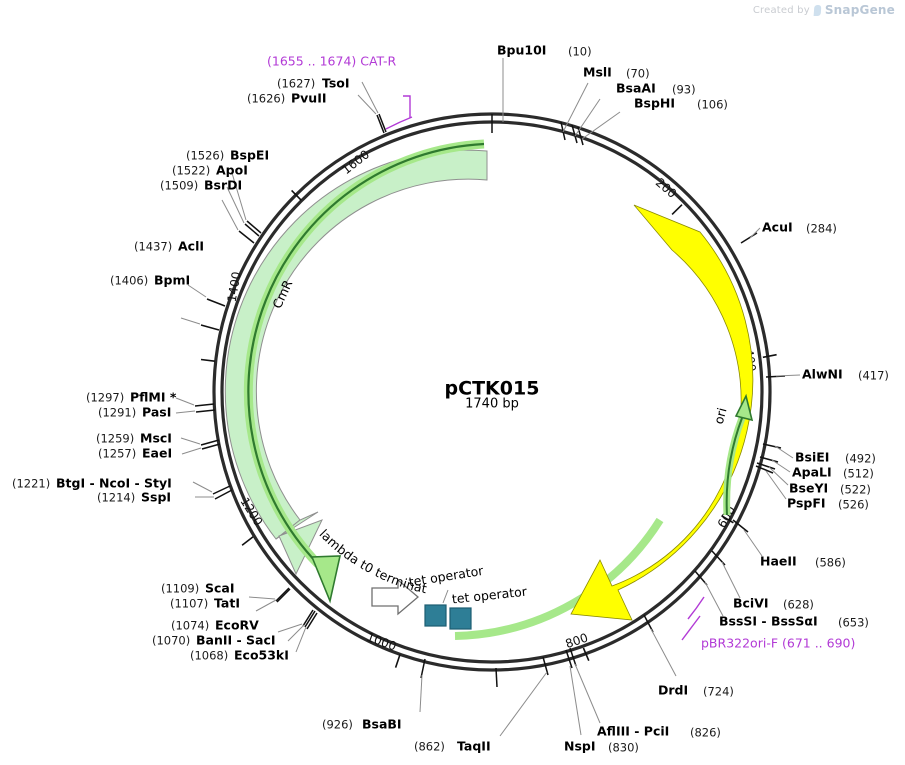  I want to click on enzyme-position: (826), so click(705, 733).